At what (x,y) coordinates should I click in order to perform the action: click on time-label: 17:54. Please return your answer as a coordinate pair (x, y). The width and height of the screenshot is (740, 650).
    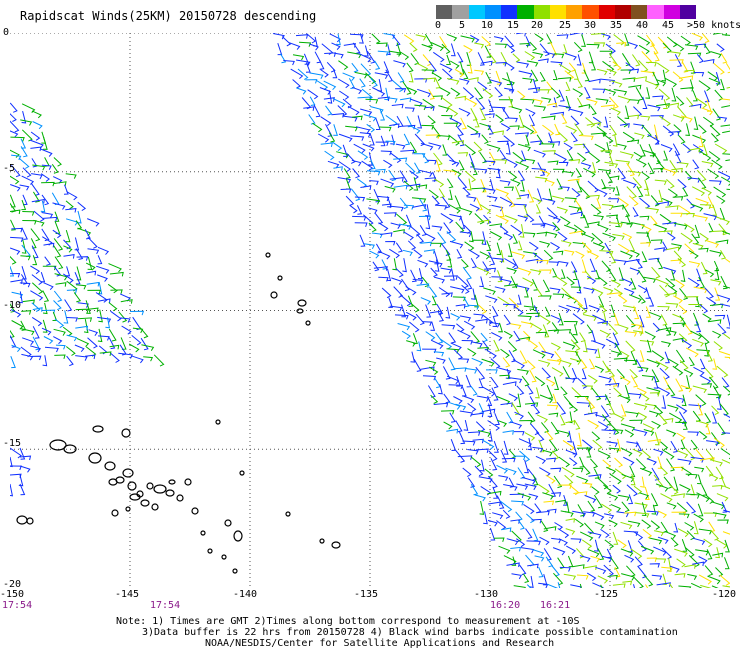
    Looking at the image, I should click on (165, 605).